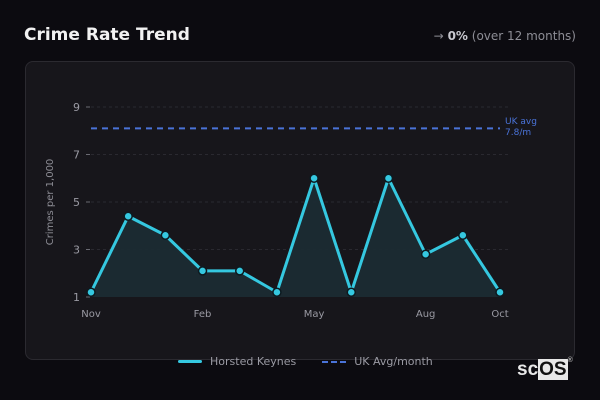 This screenshot has width=600, height=400. Describe the element at coordinates (393, 361) in the screenshot. I see `legend-average-label: UK Avg/month` at that location.